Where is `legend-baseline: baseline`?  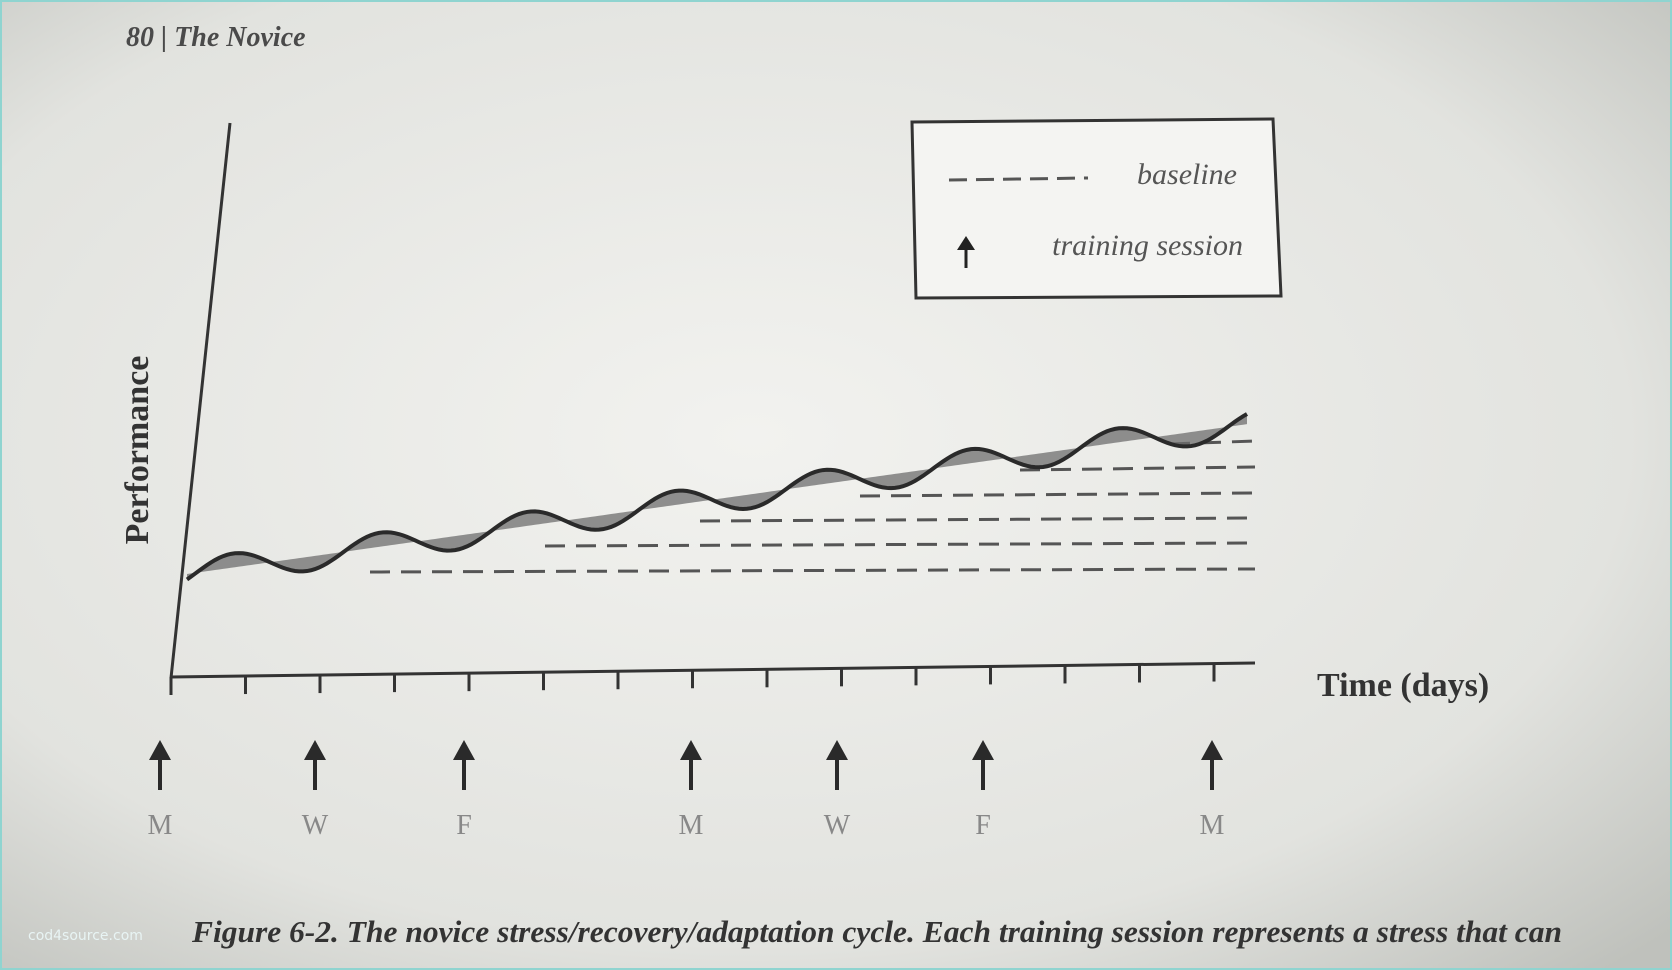
legend-baseline: baseline is located at coordinates (1187, 174).